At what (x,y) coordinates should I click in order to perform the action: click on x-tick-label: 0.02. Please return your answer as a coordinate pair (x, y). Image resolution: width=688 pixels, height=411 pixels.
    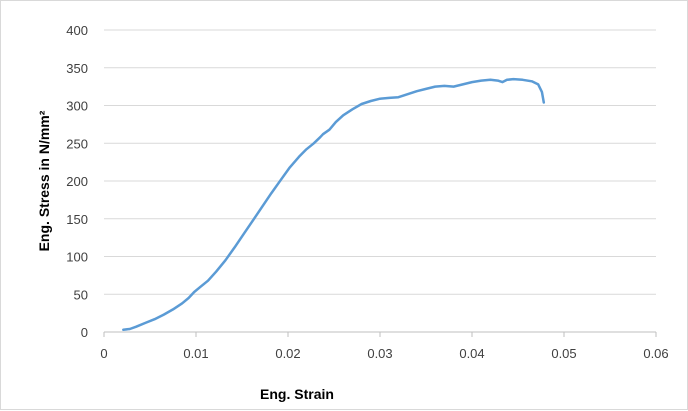
    Looking at the image, I should click on (287, 353).